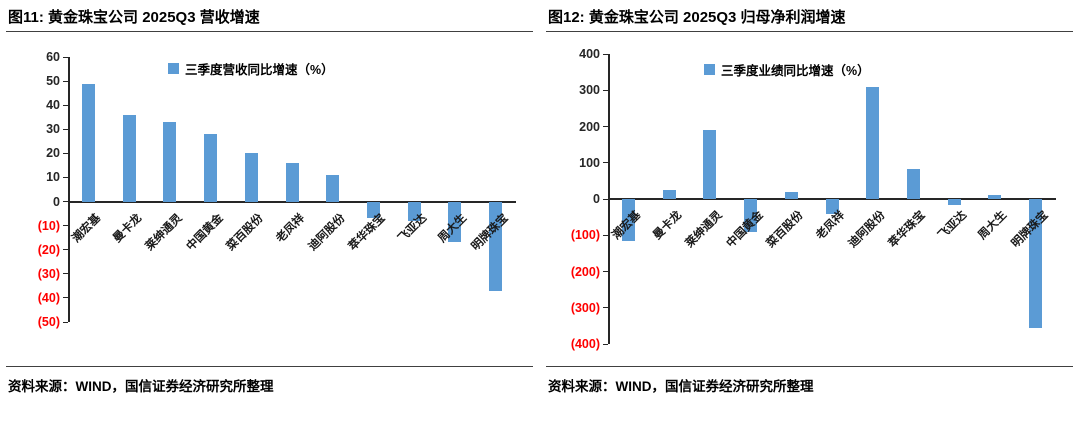  Describe the element at coordinates (53, 57) in the screenshot. I see `y-axis-label: 60` at that location.